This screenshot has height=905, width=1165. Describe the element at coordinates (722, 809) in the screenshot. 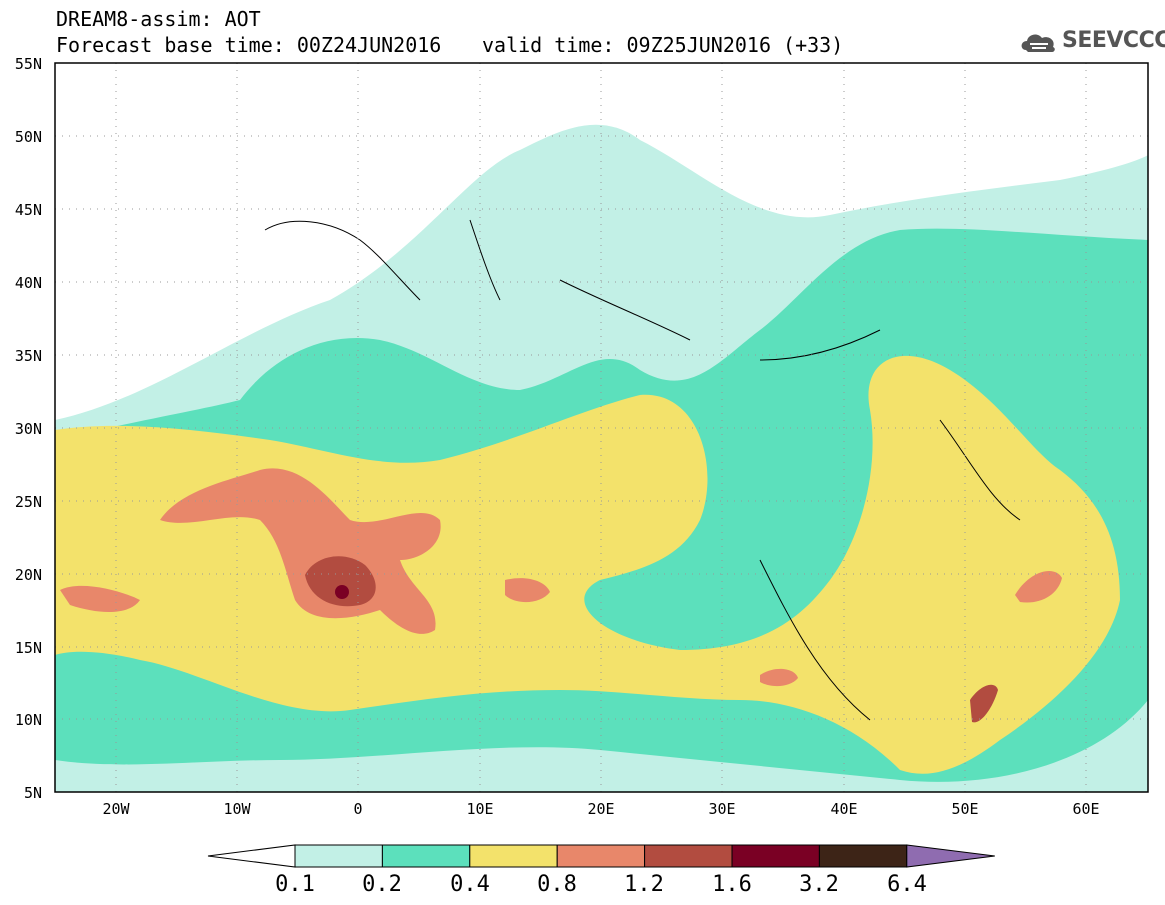

I see `lon-label: 30E` at that location.